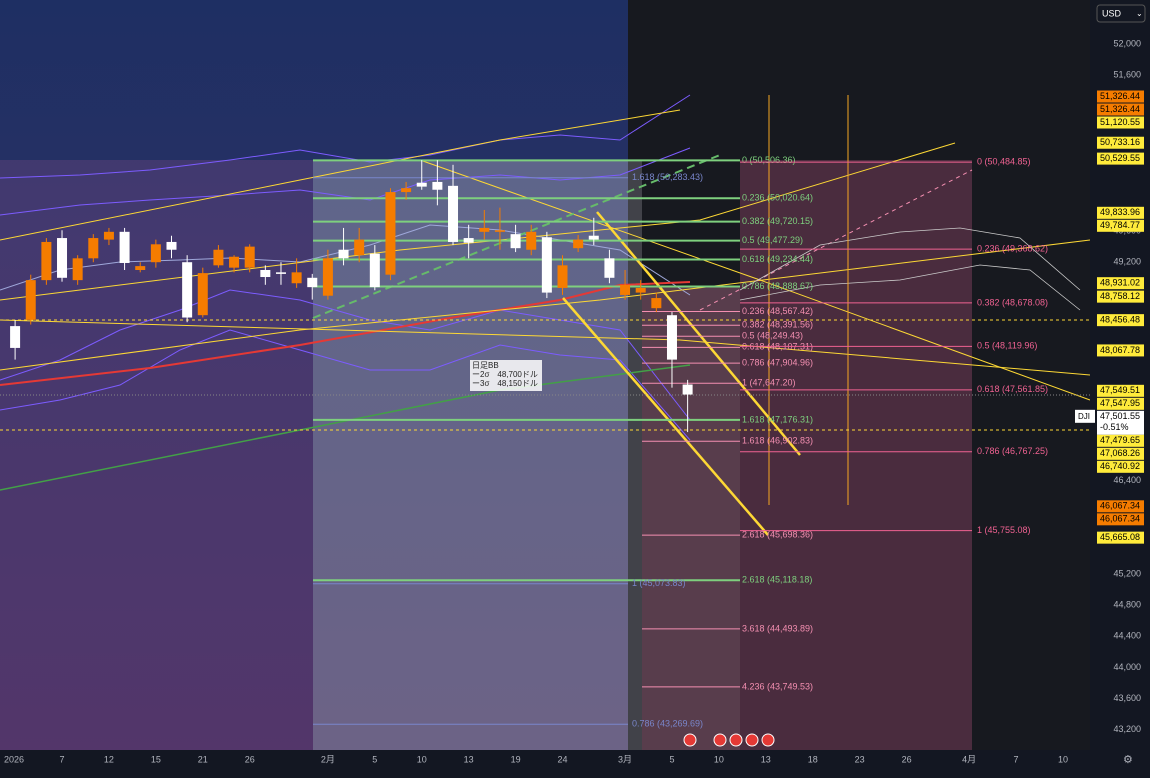 This screenshot has height=778, width=1150. I want to click on fib-label: 1.618 (50,283.43), so click(667, 177).